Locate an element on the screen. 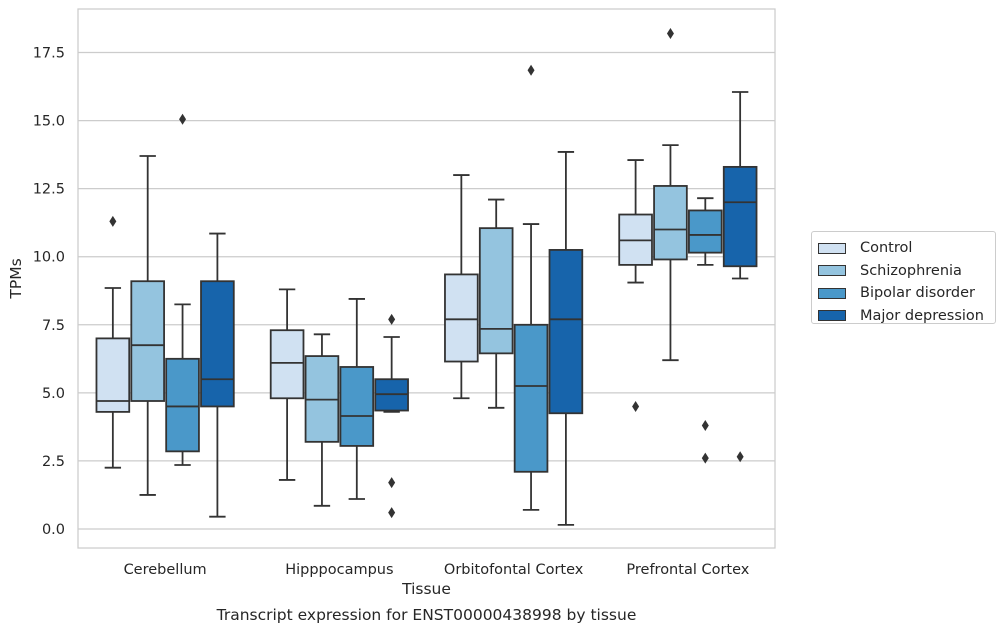 The height and width of the screenshot is (634, 1007). y-tick-label: 7.5 is located at coordinates (53, 326).